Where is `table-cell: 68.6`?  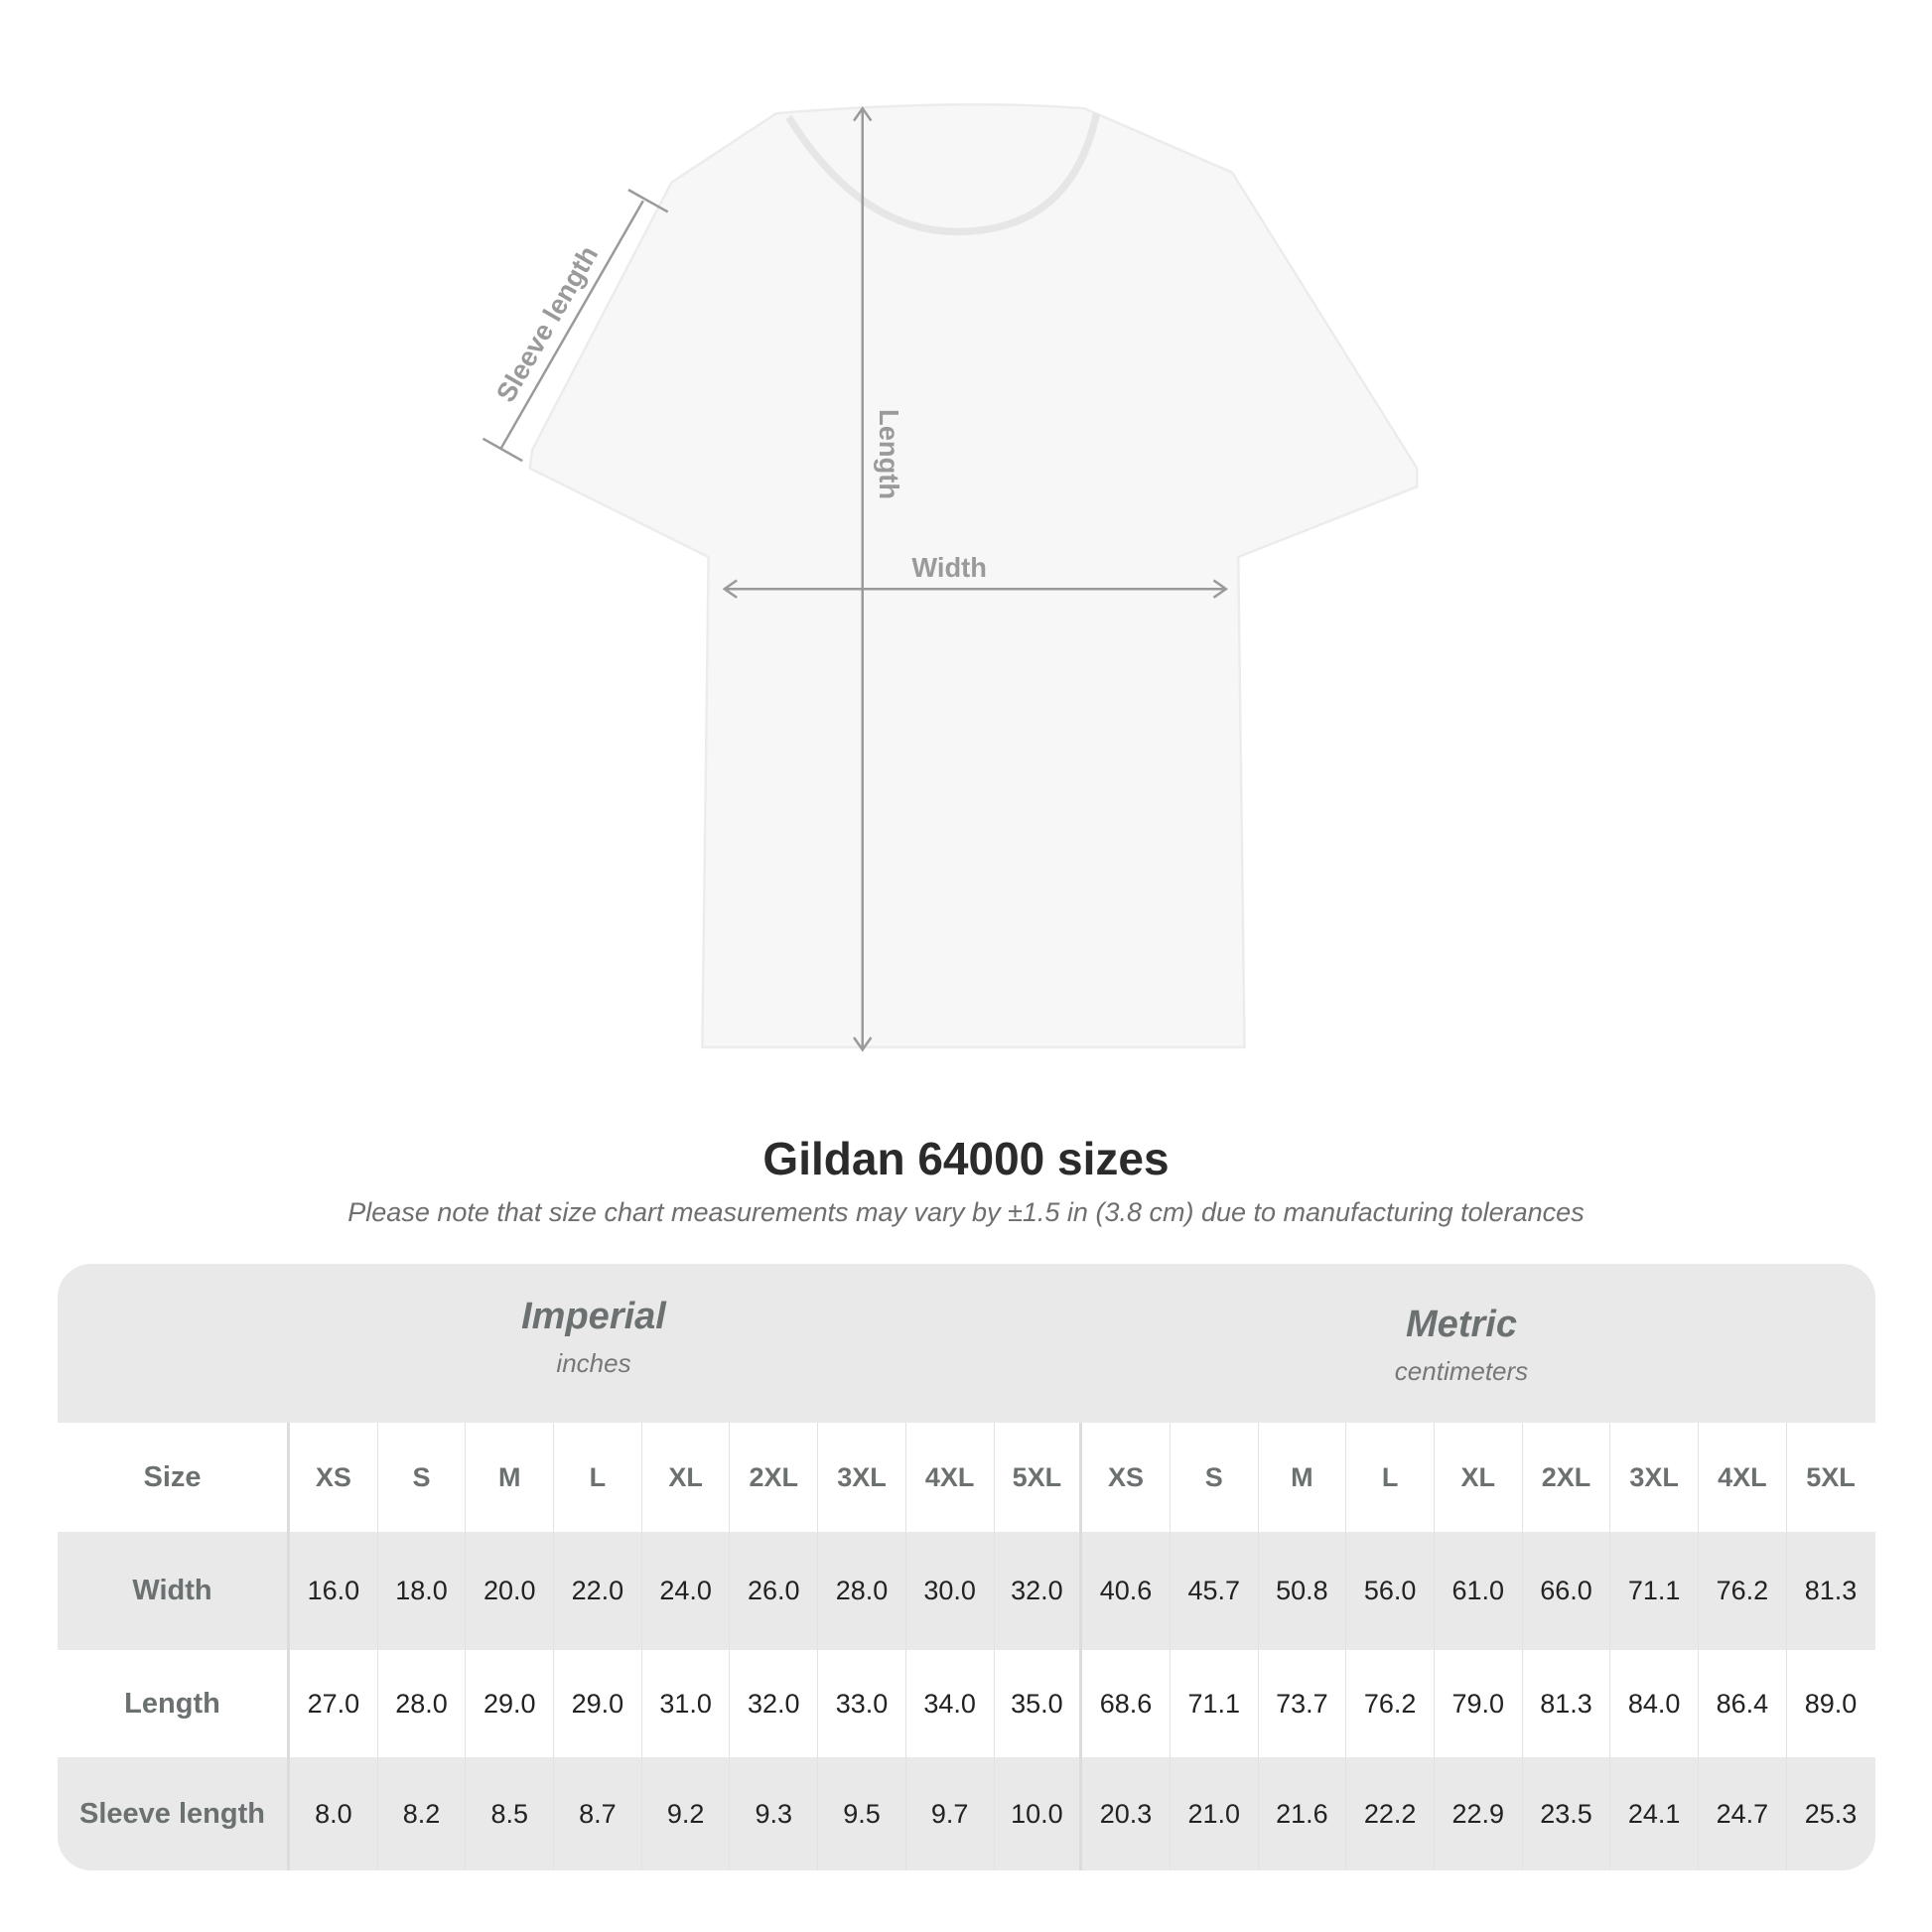
table-cell: 68.6 is located at coordinates (1127, 1703).